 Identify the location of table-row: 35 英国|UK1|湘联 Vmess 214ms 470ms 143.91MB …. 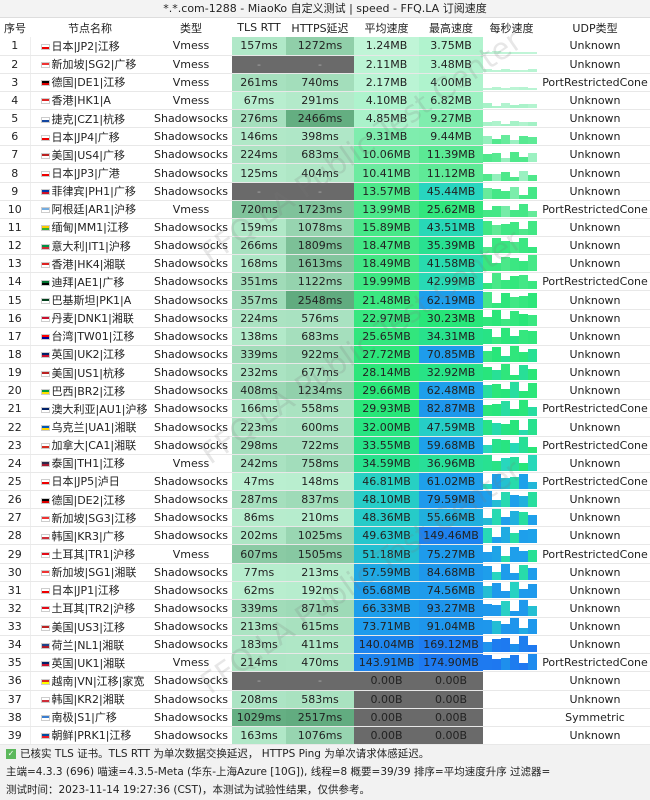
(325, 663).